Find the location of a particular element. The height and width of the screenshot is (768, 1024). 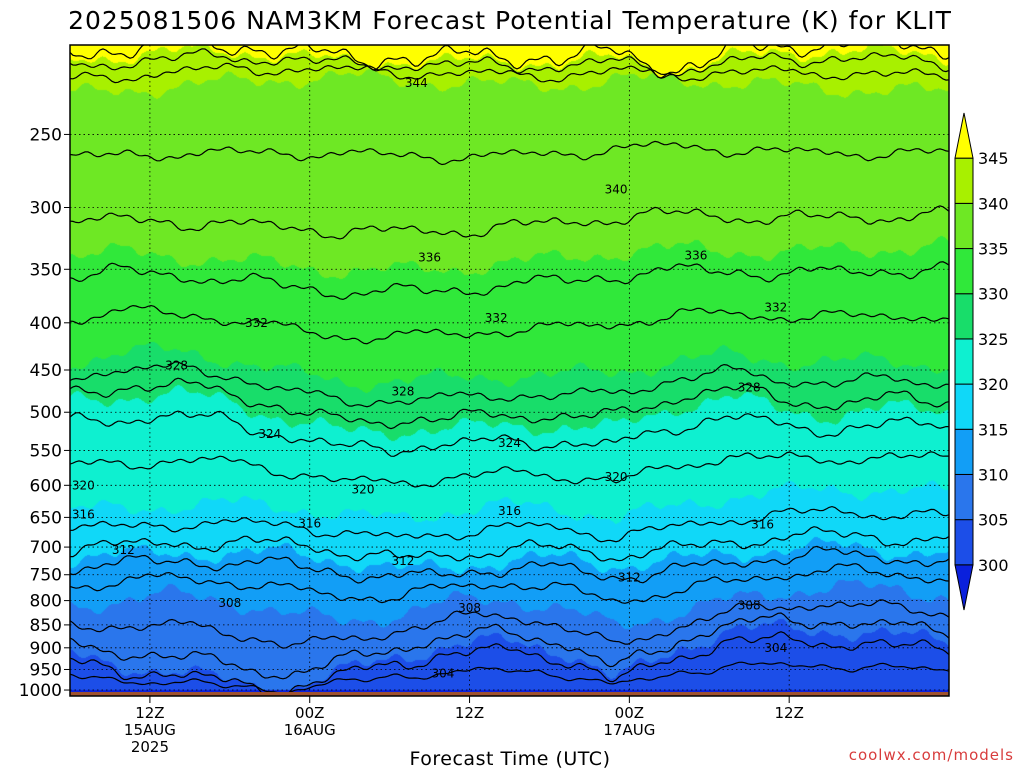

x-tick-label: 15AUG is located at coordinates (150, 730).